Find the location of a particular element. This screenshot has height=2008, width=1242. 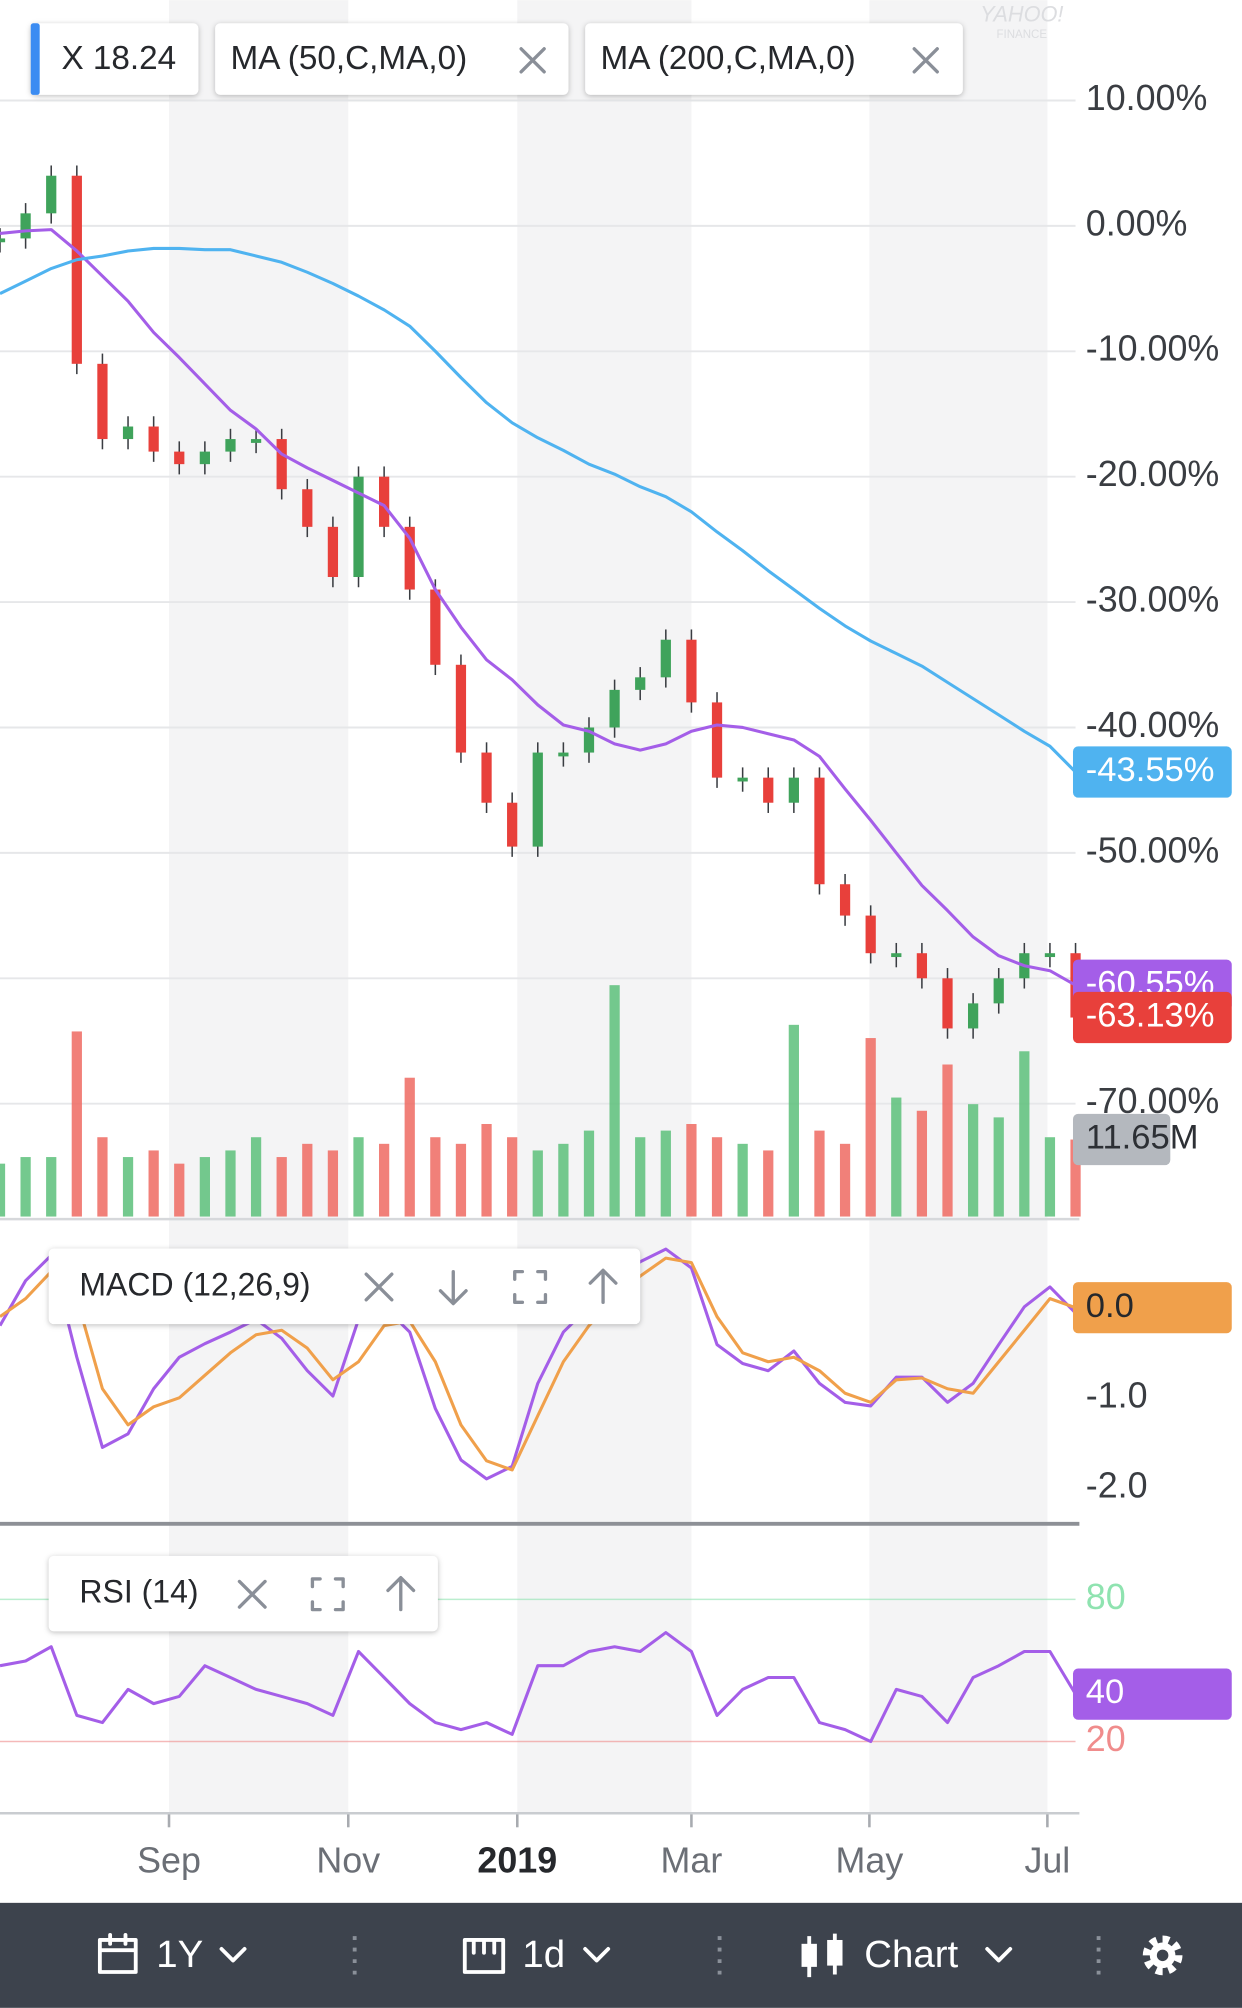

toolbar-label: 1Y is located at coordinates (179, 1954).